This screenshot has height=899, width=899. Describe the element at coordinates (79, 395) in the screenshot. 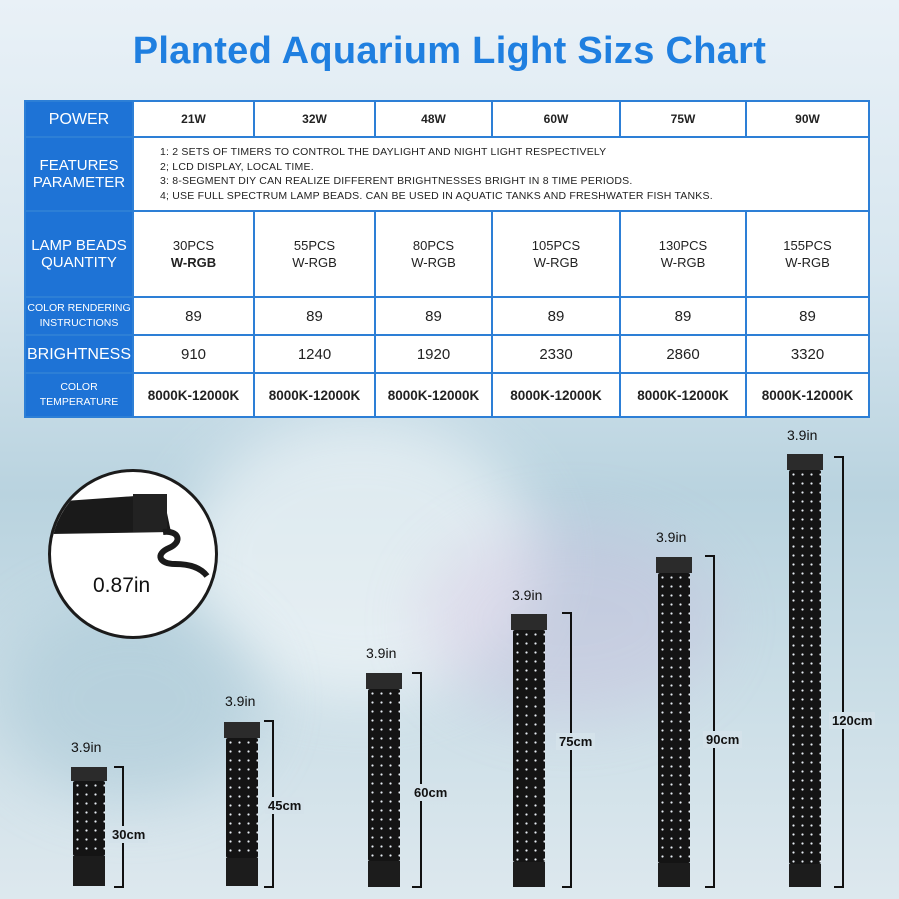

I see `temp-header: COLOR TEMPERATURE` at that location.